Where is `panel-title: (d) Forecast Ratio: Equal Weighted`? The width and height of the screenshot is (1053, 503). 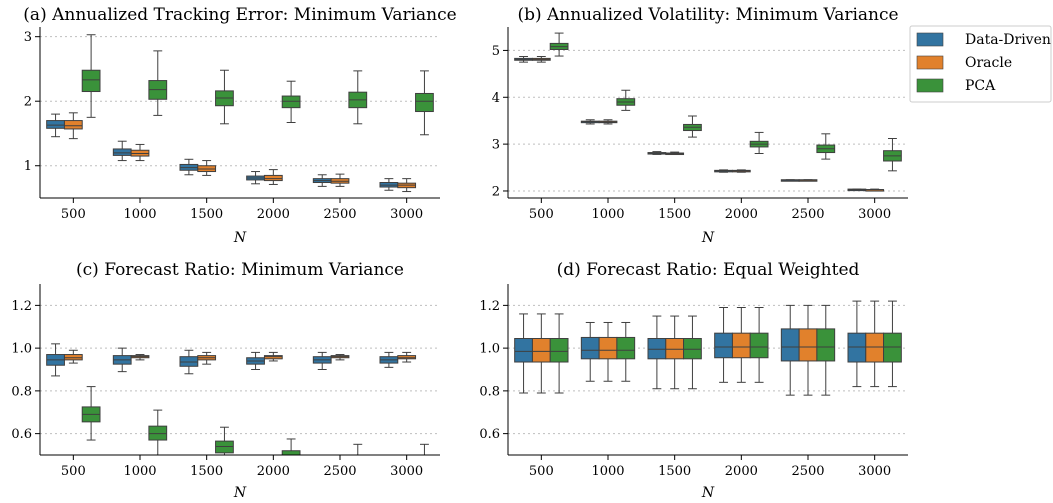
panel-title: (d) Forecast Ratio: Equal Weighted is located at coordinates (708, 270).